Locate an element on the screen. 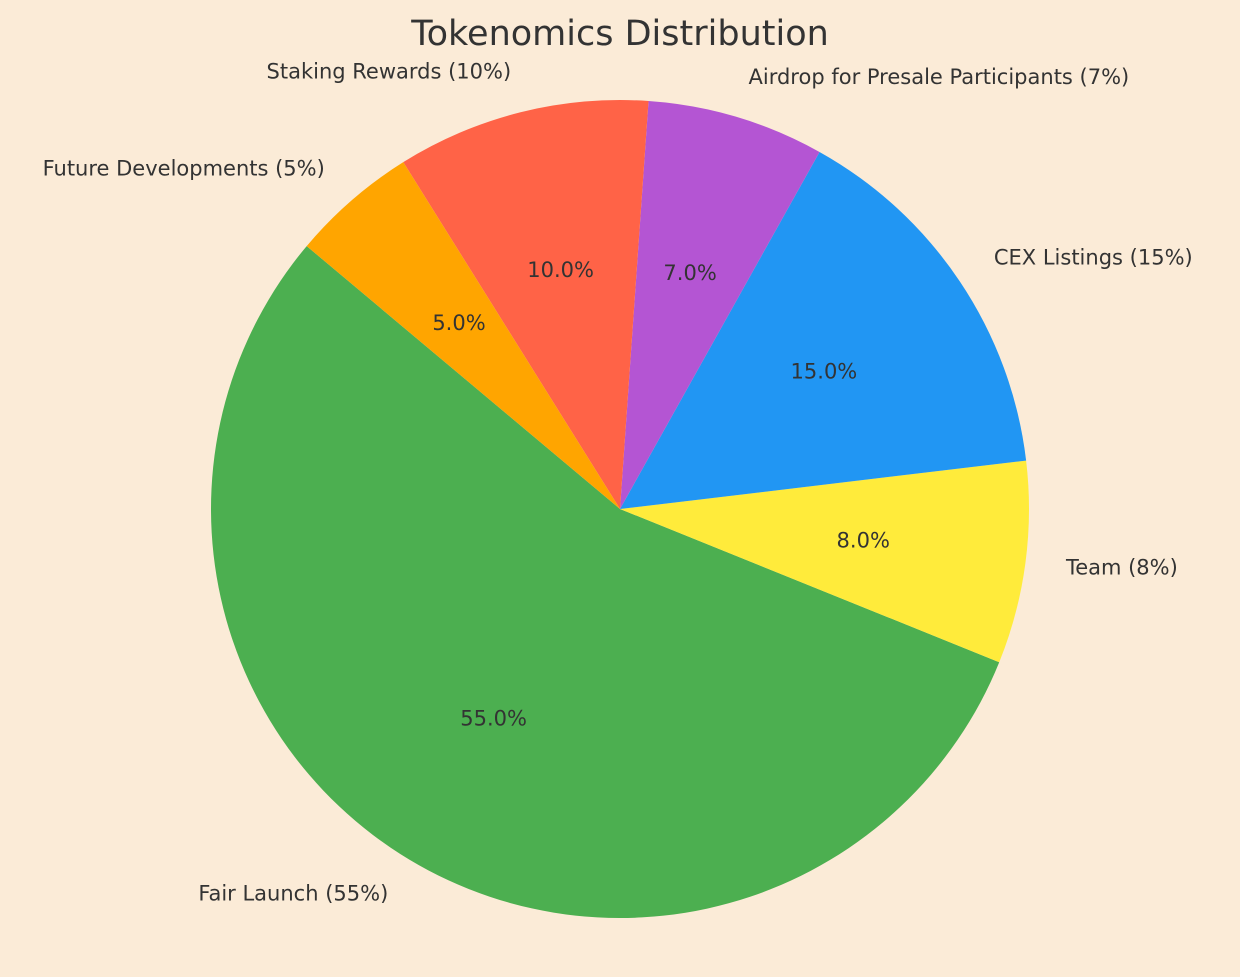 This screenshot has height=977, width=1240. slice-label-cex-listings: CEX Listings (15%) is located at coordinates (1093, 258).